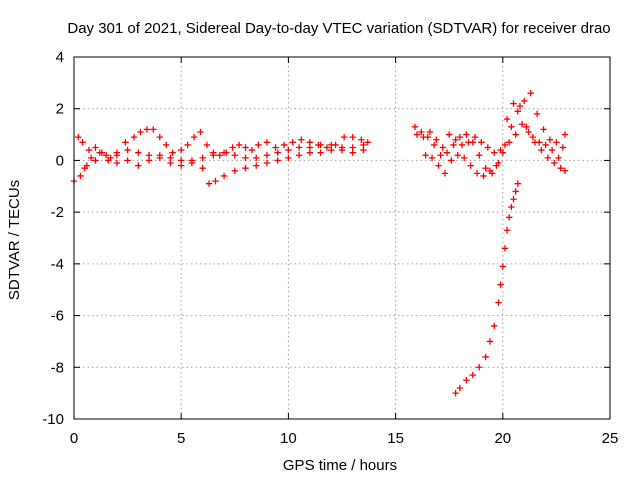  I want to click on series-track-c, so click(224, 166).